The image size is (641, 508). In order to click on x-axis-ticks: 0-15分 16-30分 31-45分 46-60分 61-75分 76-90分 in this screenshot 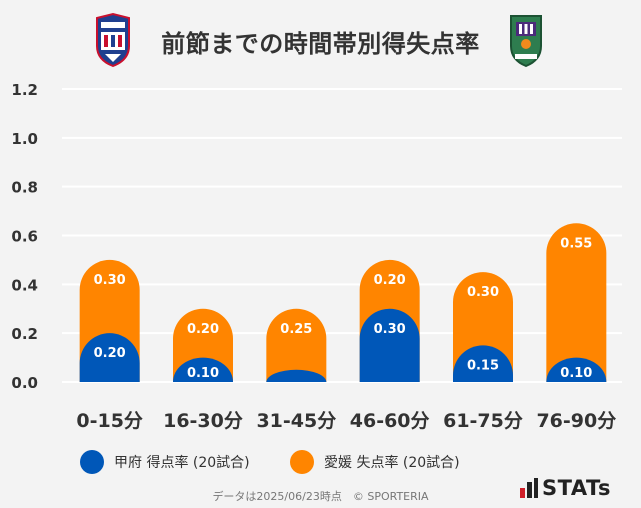, I will do `click(346, 421)`.